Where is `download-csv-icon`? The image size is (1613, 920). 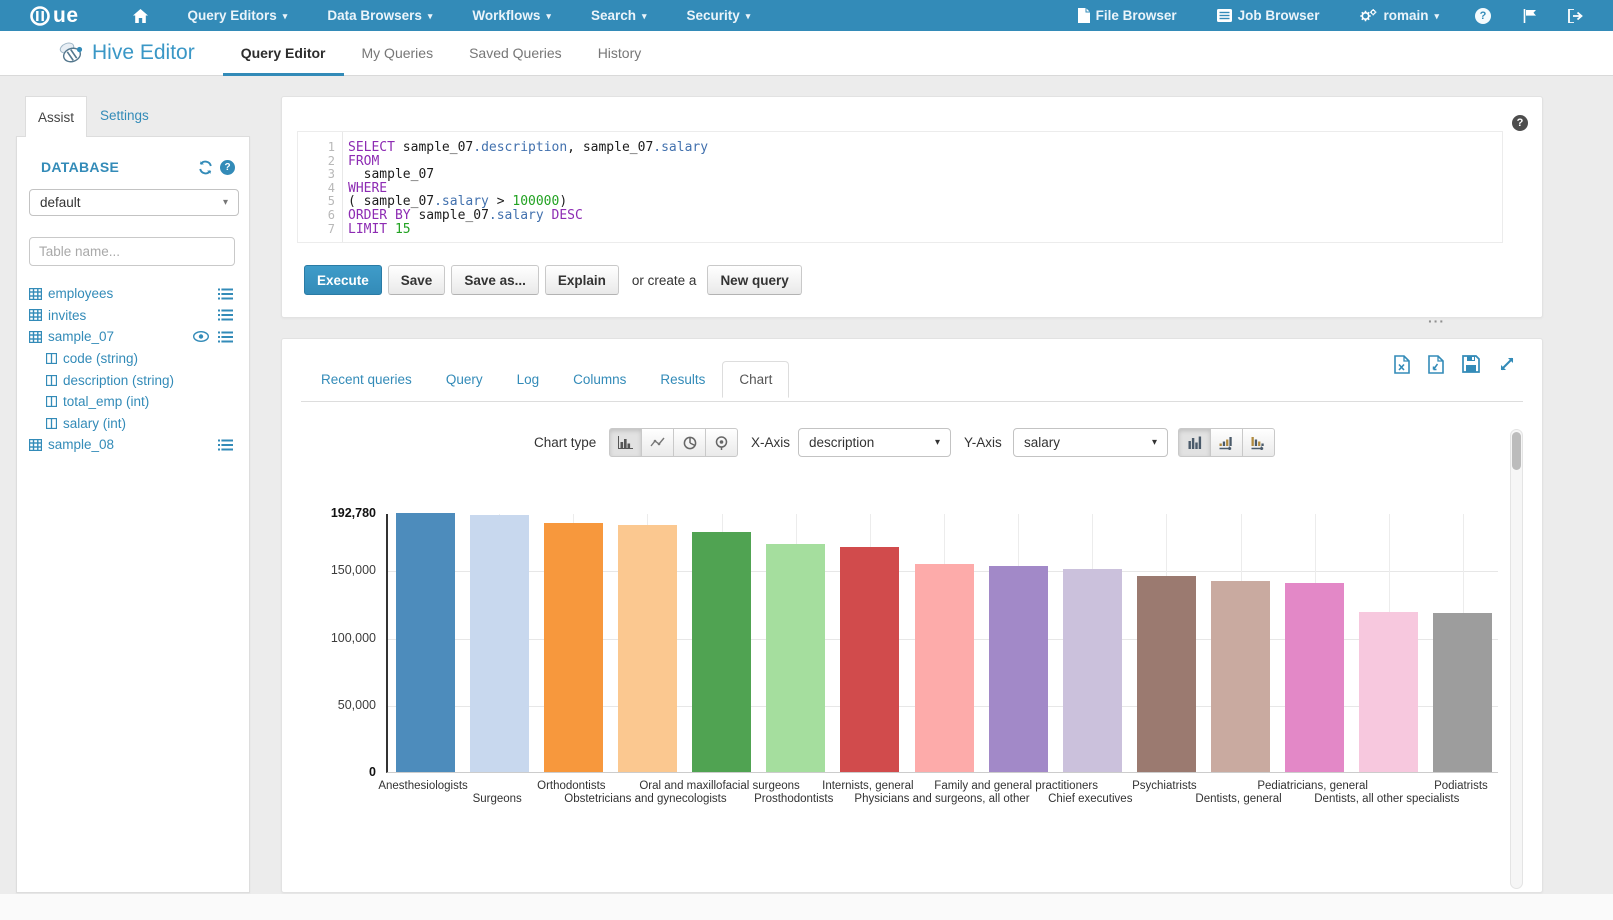 download-csv-icon is located at coordinates (1436, 364).